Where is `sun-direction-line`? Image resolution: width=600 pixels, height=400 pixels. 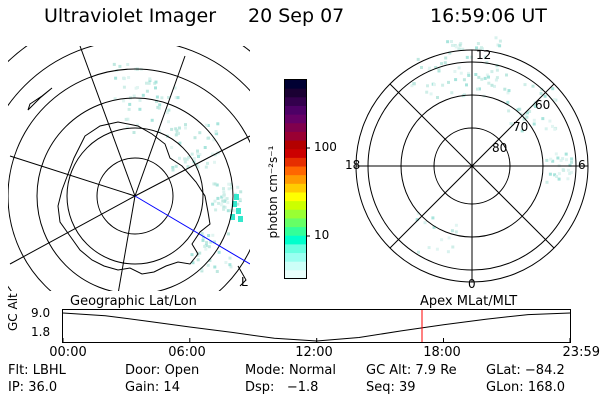
sun-direction-line is located at coordinates (192, 230).